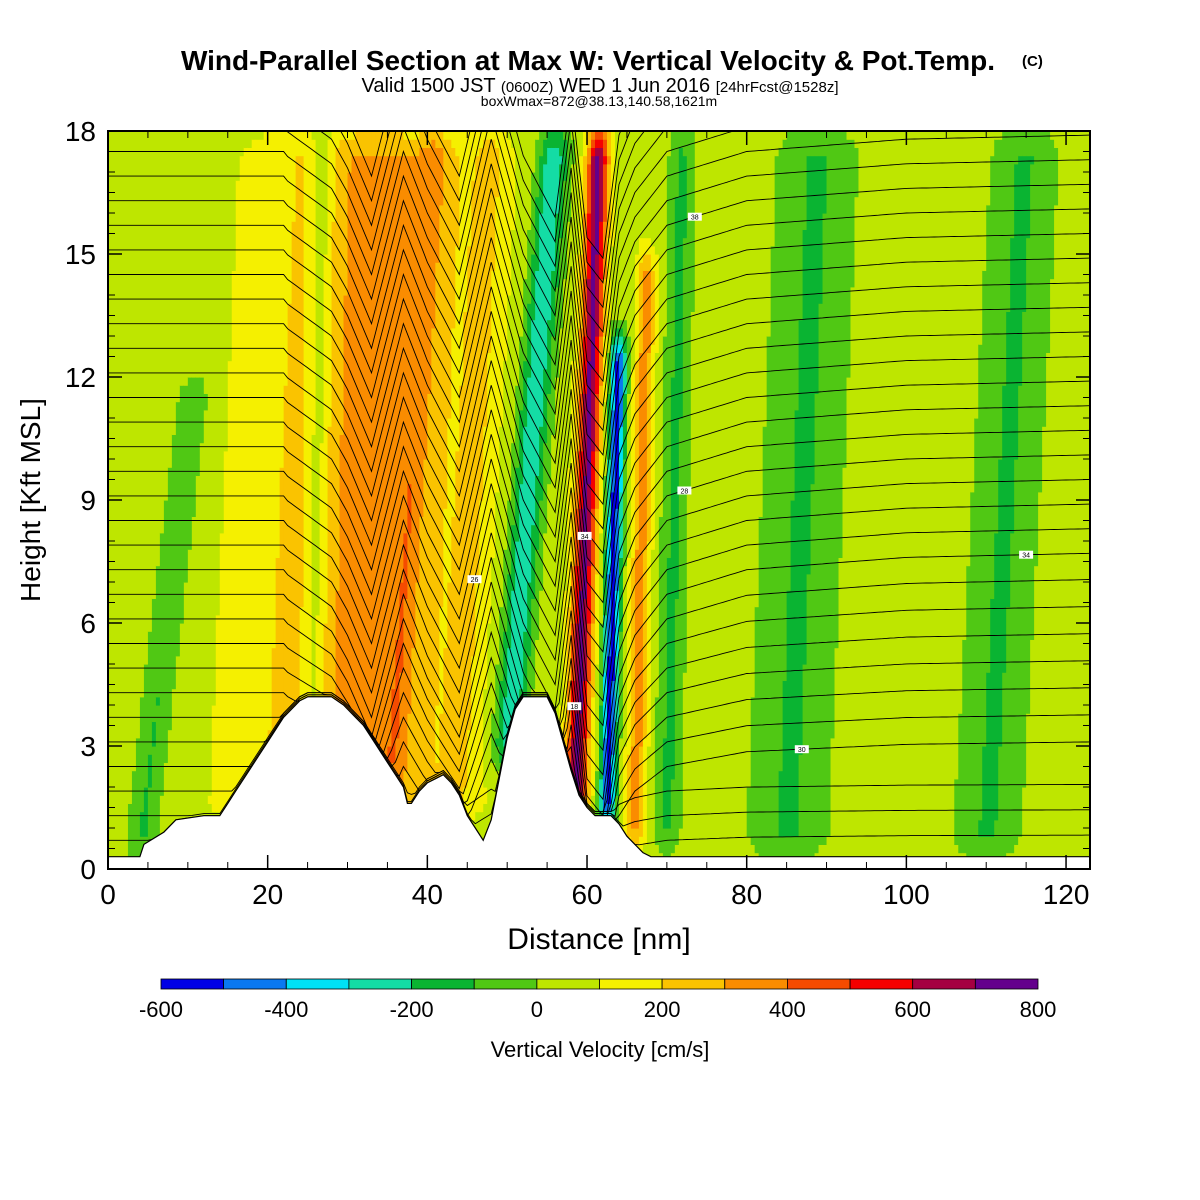 This screenshot has width=1200, height=1200. I want to click on colorbar-swatch, so click(693, 984).